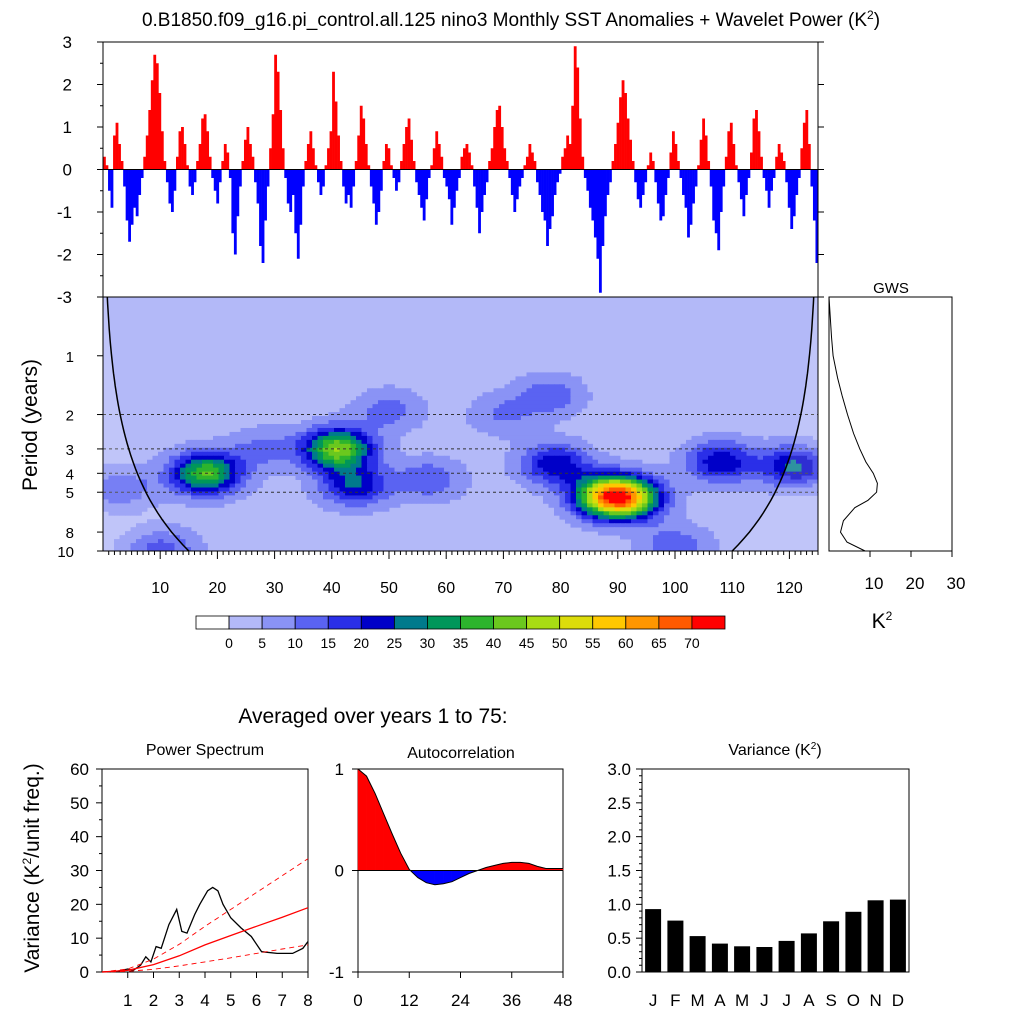 This screenshot has width=1024, height=1024. I want to click on wavelet-xtick-label: 110, so click(732, 588).